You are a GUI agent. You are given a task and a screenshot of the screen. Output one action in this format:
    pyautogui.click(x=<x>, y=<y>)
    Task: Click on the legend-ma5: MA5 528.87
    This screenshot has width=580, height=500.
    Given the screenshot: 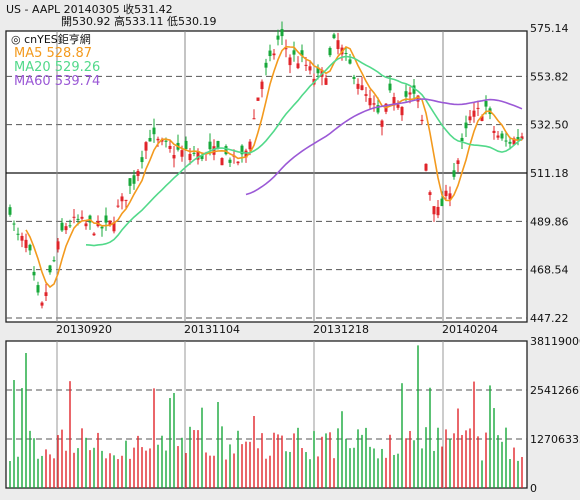 What is the action you would take?
    pyautogui.click(x=53, y=53)
    